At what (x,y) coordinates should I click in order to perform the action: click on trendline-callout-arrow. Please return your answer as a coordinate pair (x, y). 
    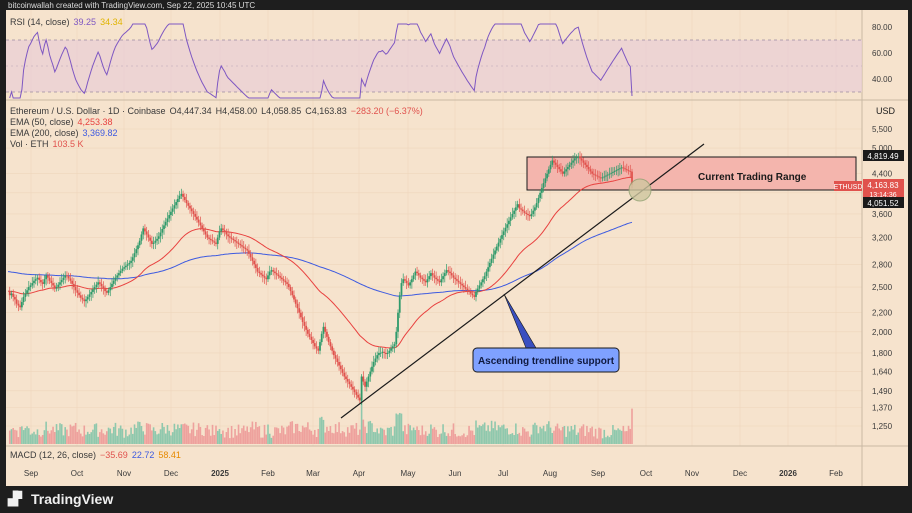
    Looking at the image, I should click on (520, 321).